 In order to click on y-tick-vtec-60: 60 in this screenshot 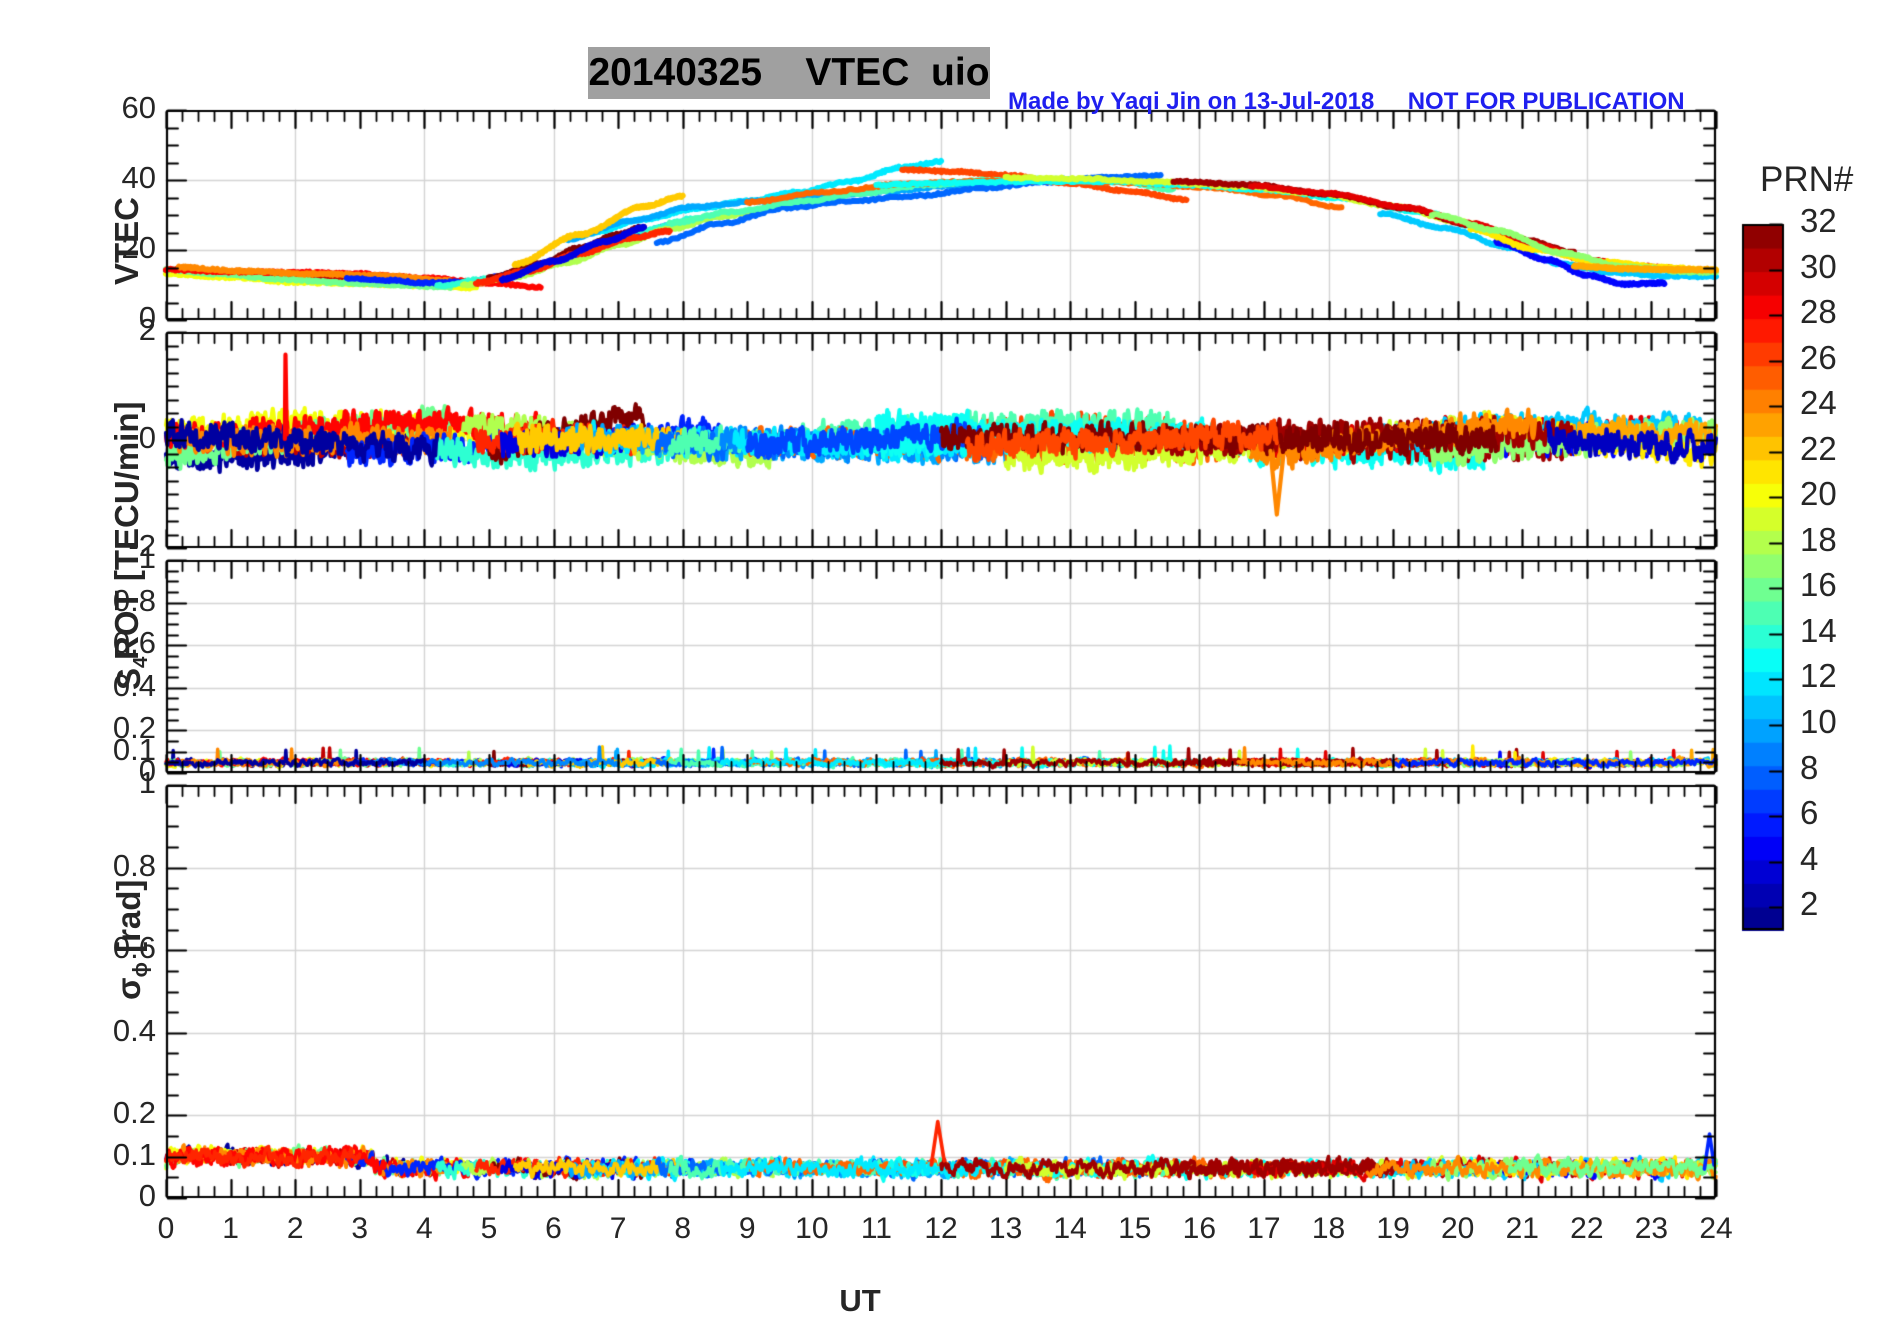, I will do `click(138, 107)`.